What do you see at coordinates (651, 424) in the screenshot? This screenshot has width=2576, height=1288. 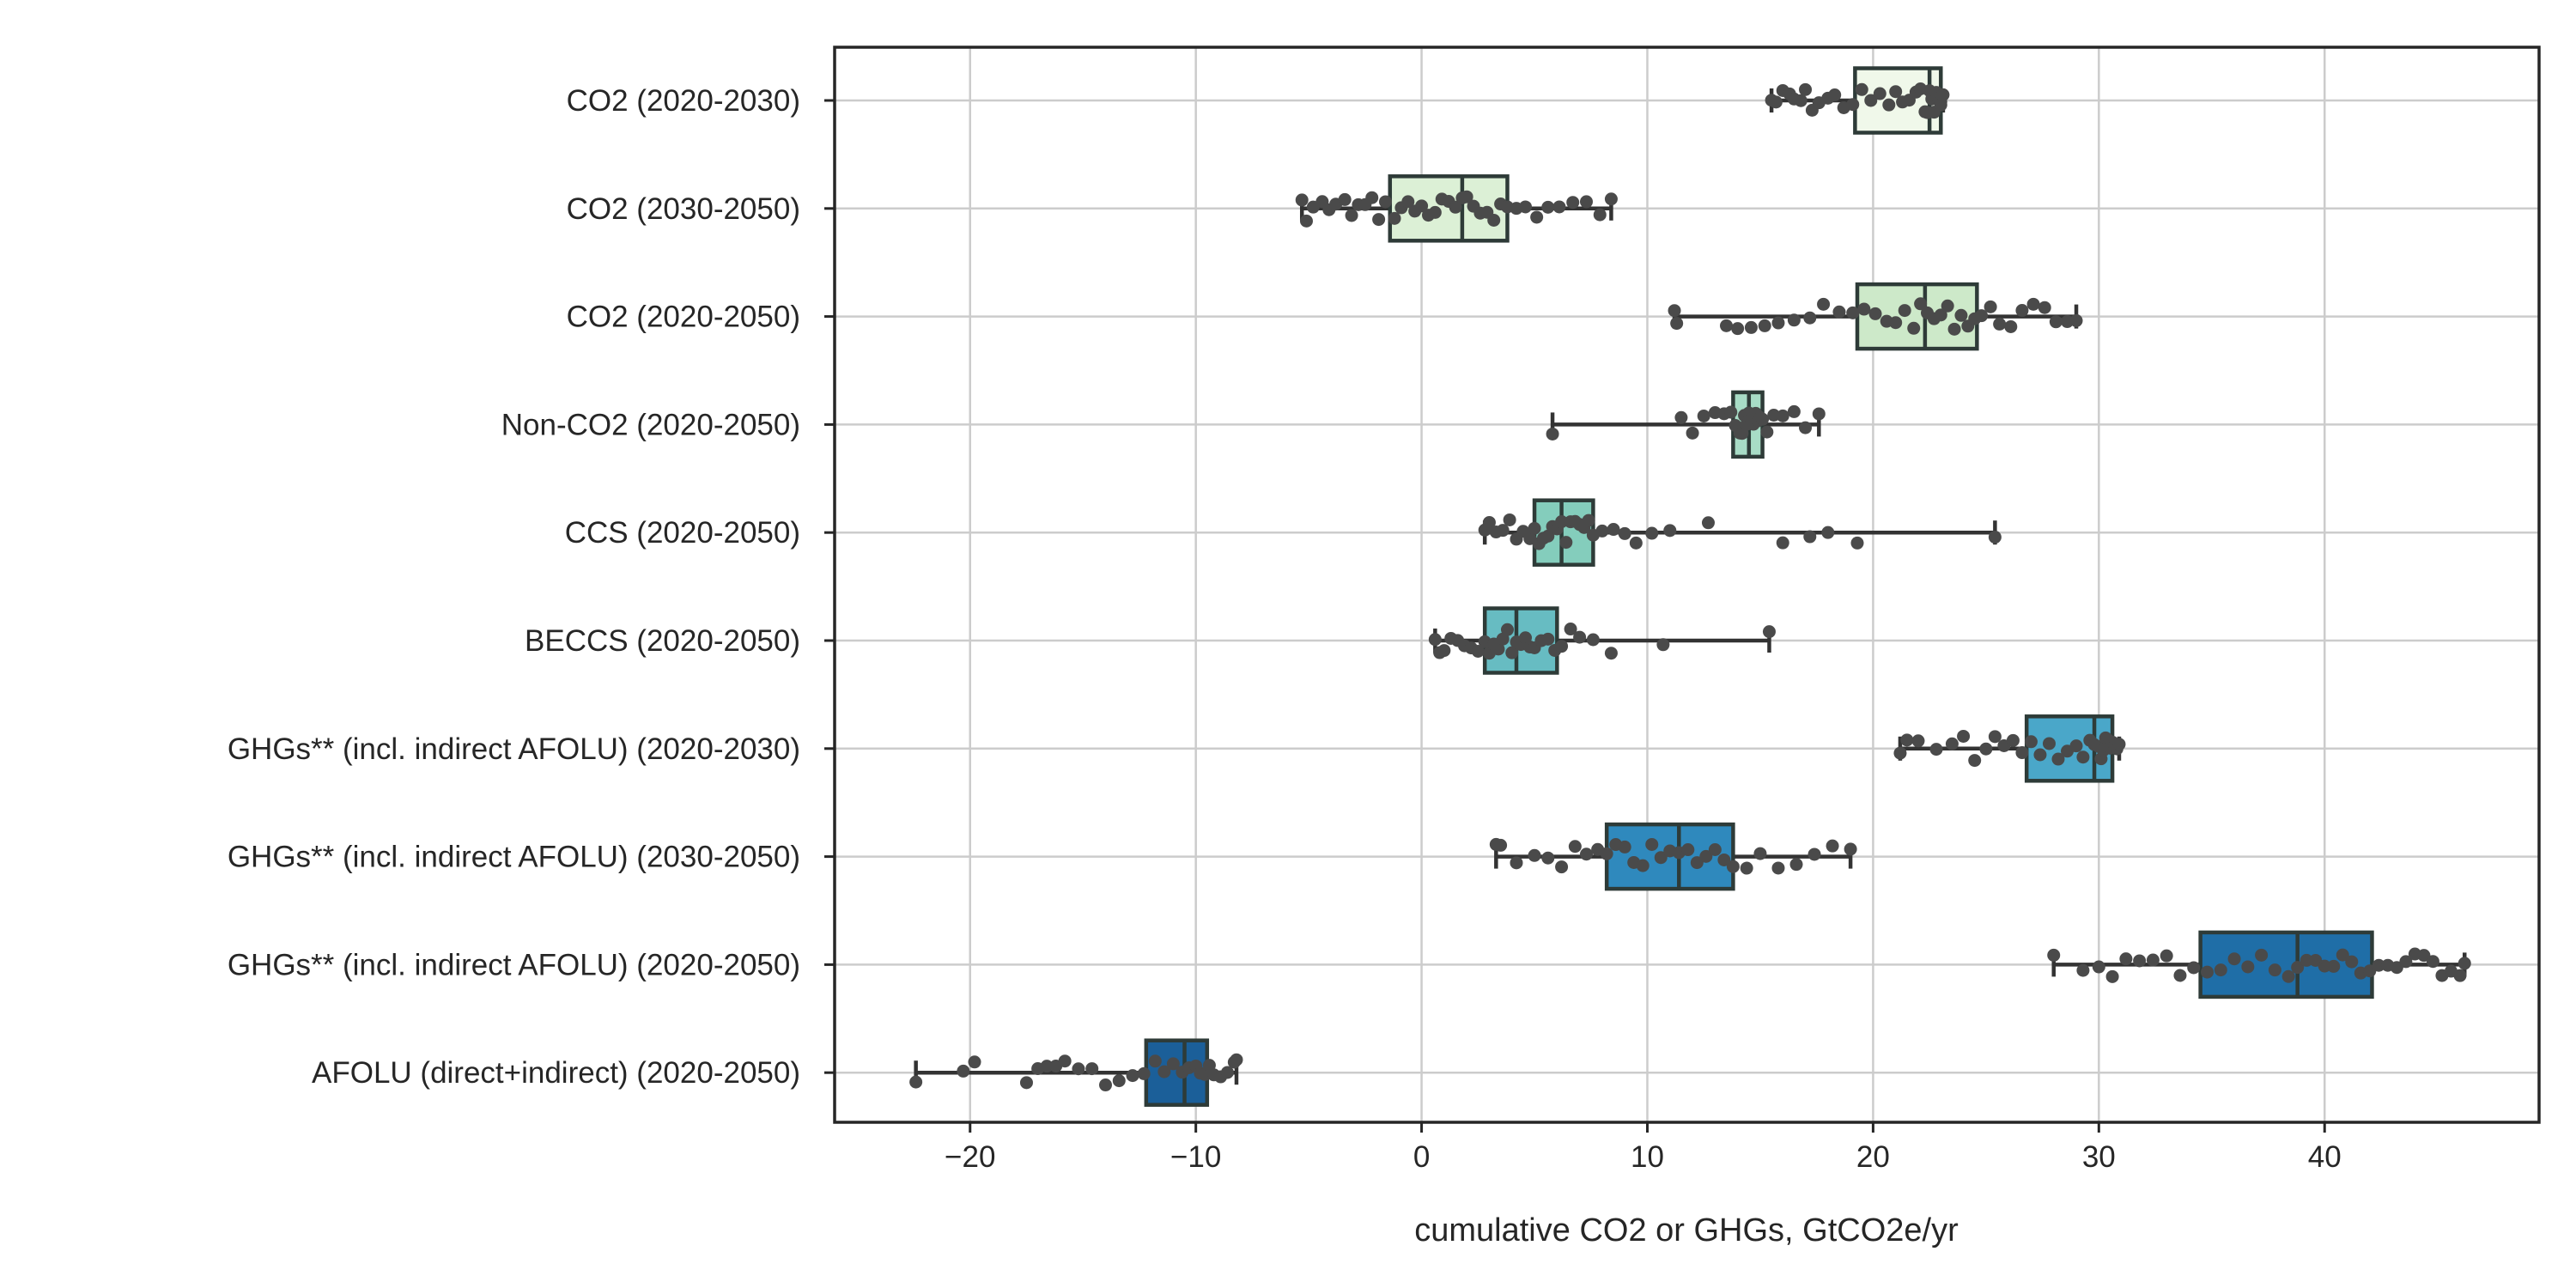 I see `category-label: Non-CO2 (2020-2050)` at bounding box center [651, 424].